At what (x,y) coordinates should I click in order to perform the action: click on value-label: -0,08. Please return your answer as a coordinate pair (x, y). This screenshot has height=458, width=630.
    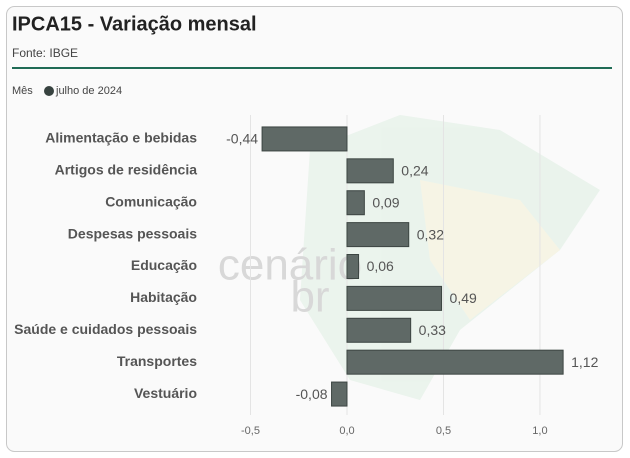
    Looking at the image, I should click on (312, 394).